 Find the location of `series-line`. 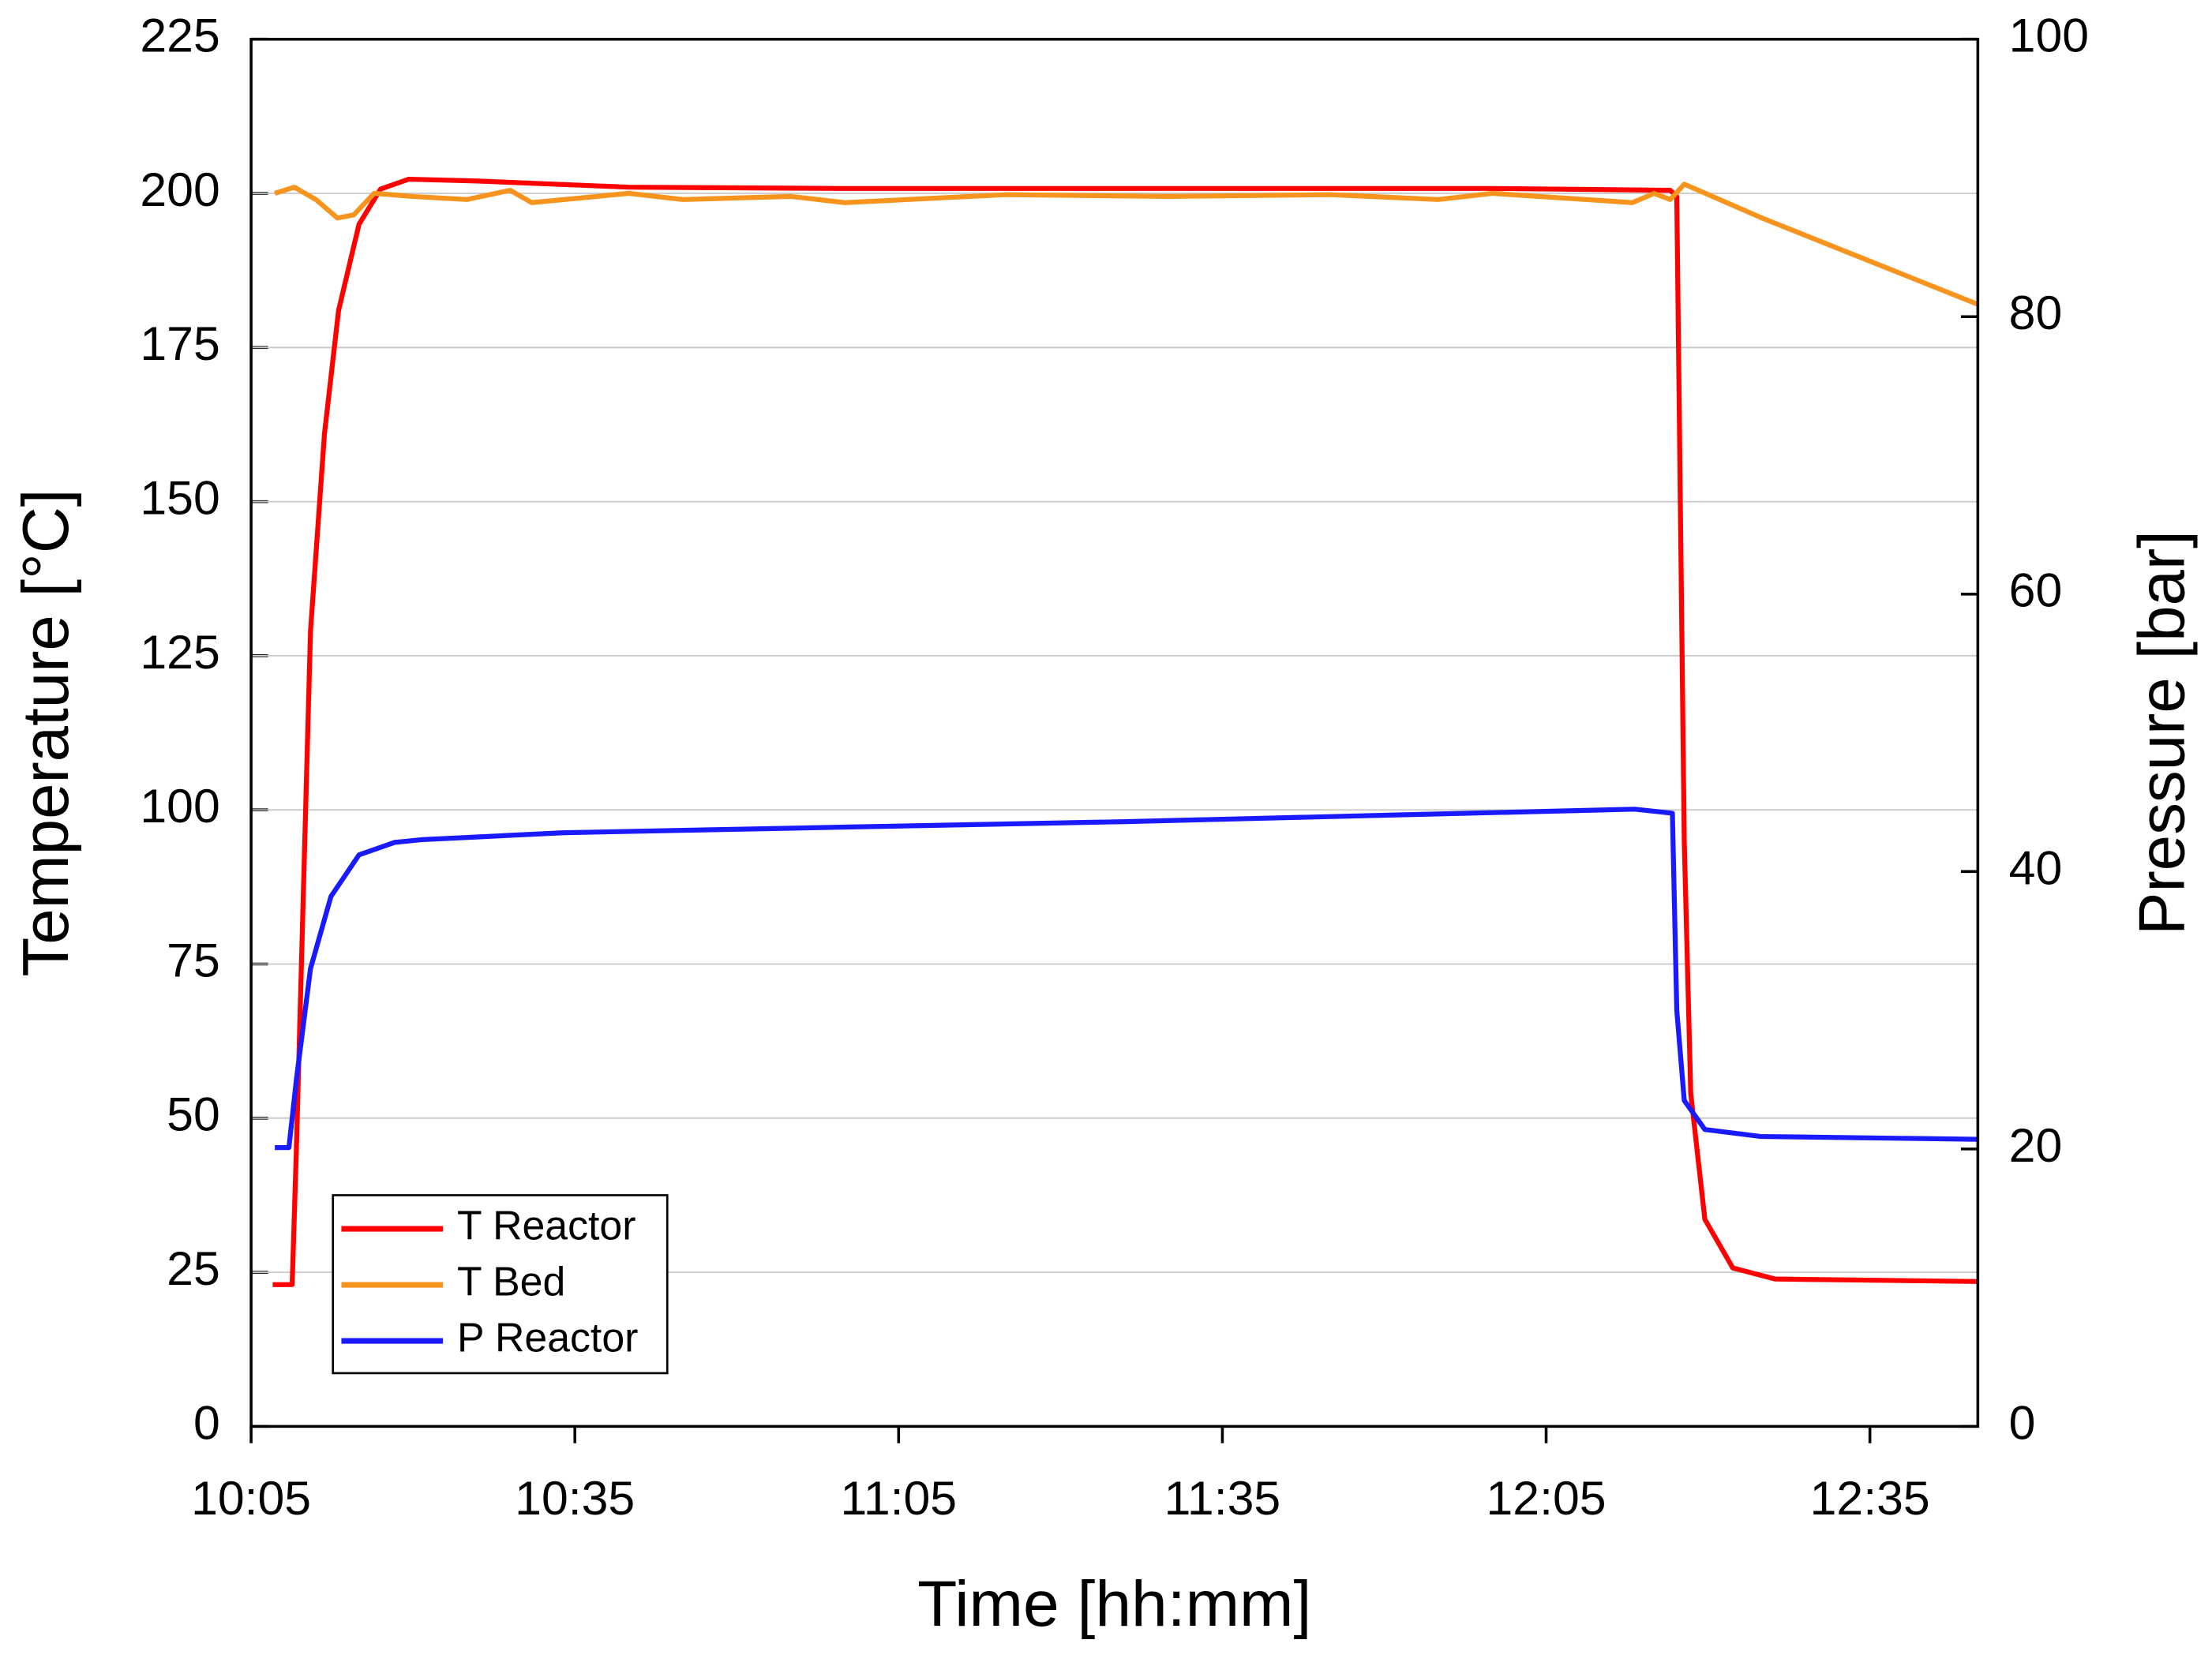

series-line is located at coordinates (1126, 244).